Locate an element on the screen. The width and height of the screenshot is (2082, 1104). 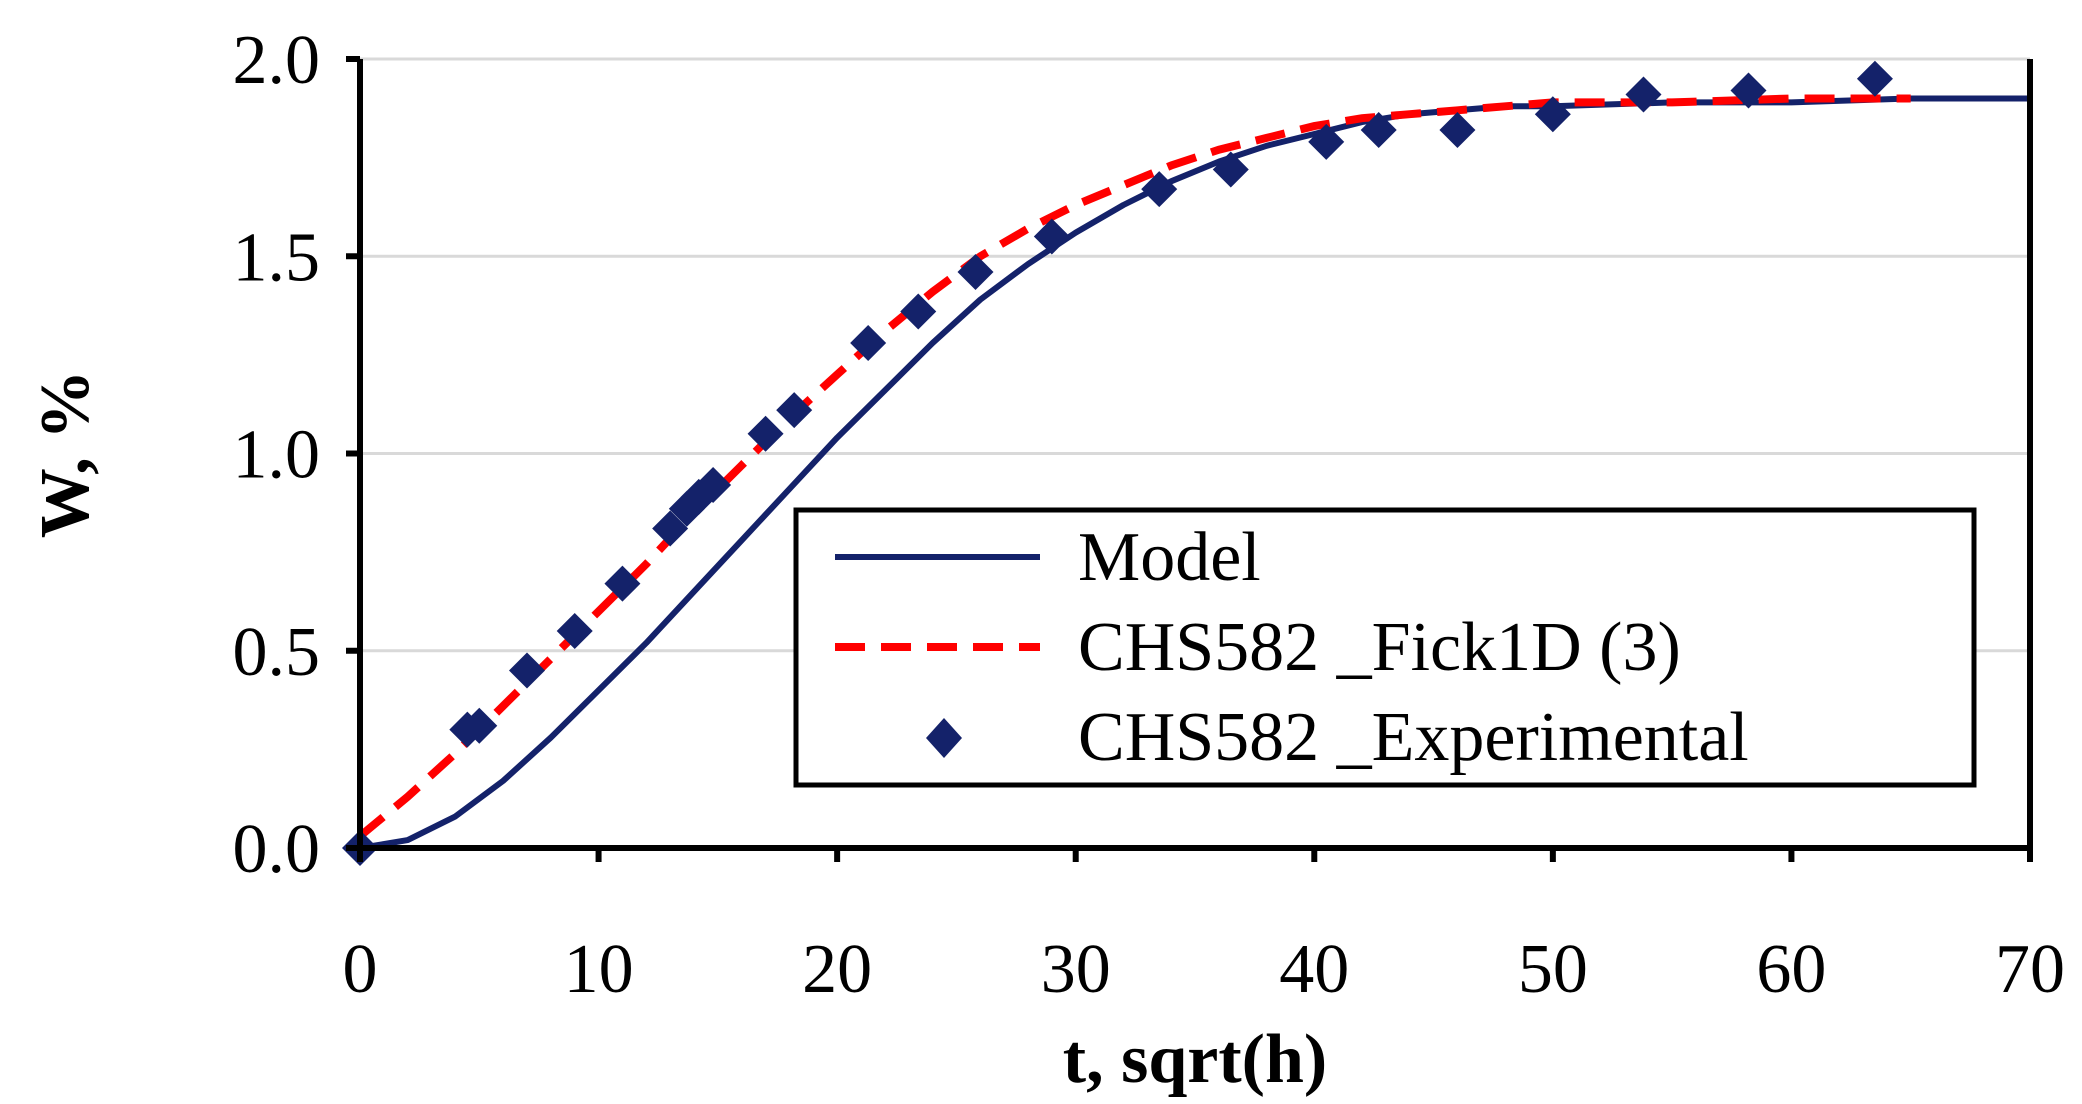
y-tick-label: 0.5 is located at coordinates (277, 652).